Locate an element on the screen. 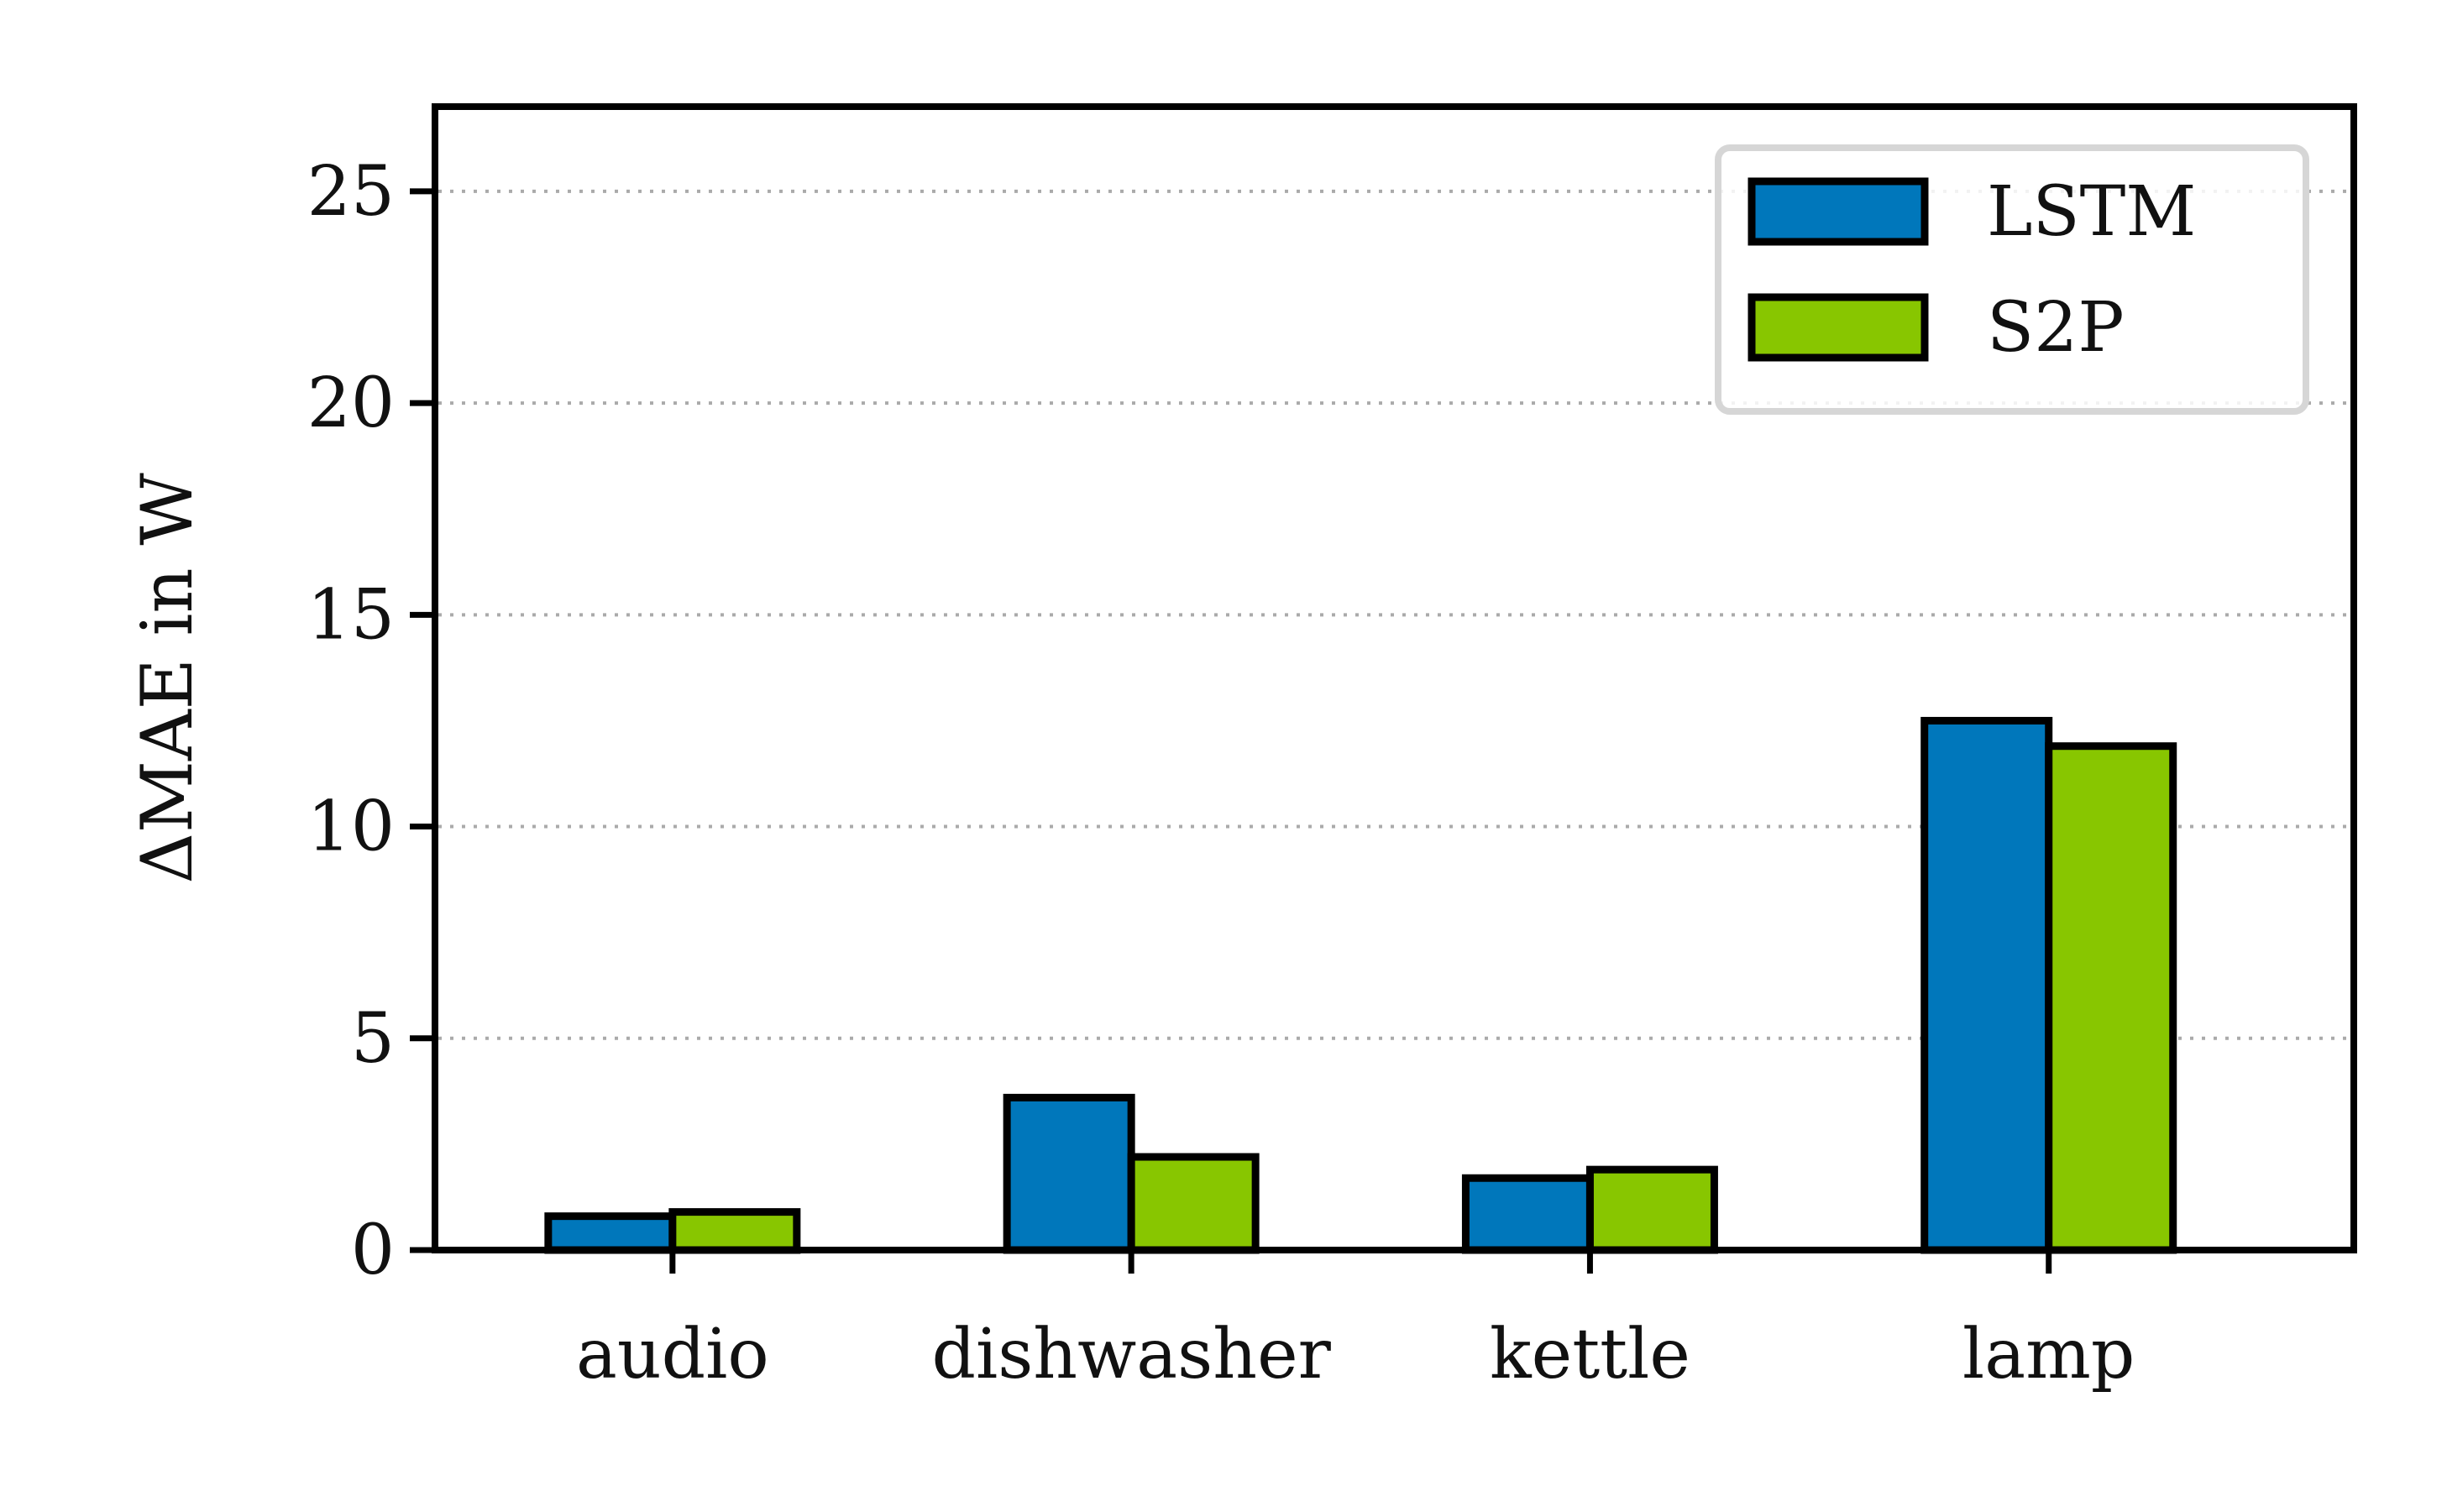 The height and width of the screenshot is (1512, 2447). bar-s2p-dishwasher is located at coordinates (1193, 1203).